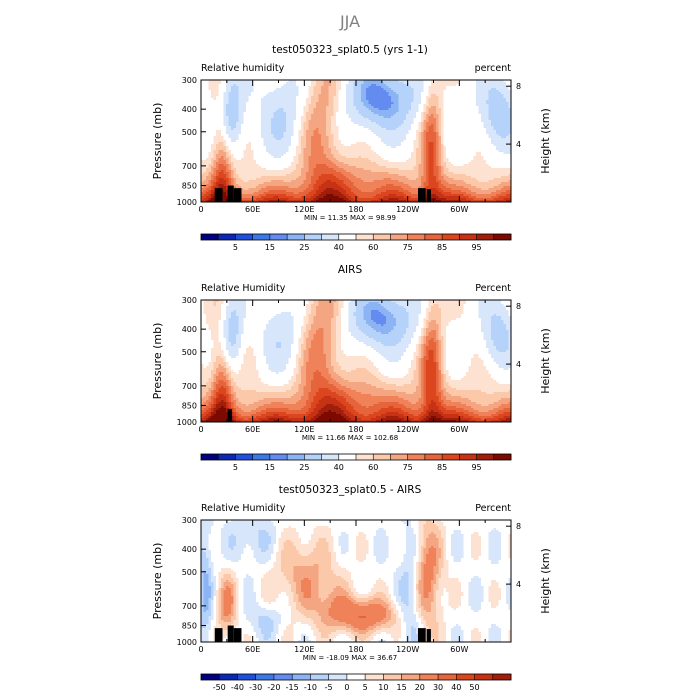 The width and height of the screenshot is (700, 700). What do you see at coordinates (270, 247) in the screenshot?
I see `colorbar-label: 15` at bounding box center [270, 247].